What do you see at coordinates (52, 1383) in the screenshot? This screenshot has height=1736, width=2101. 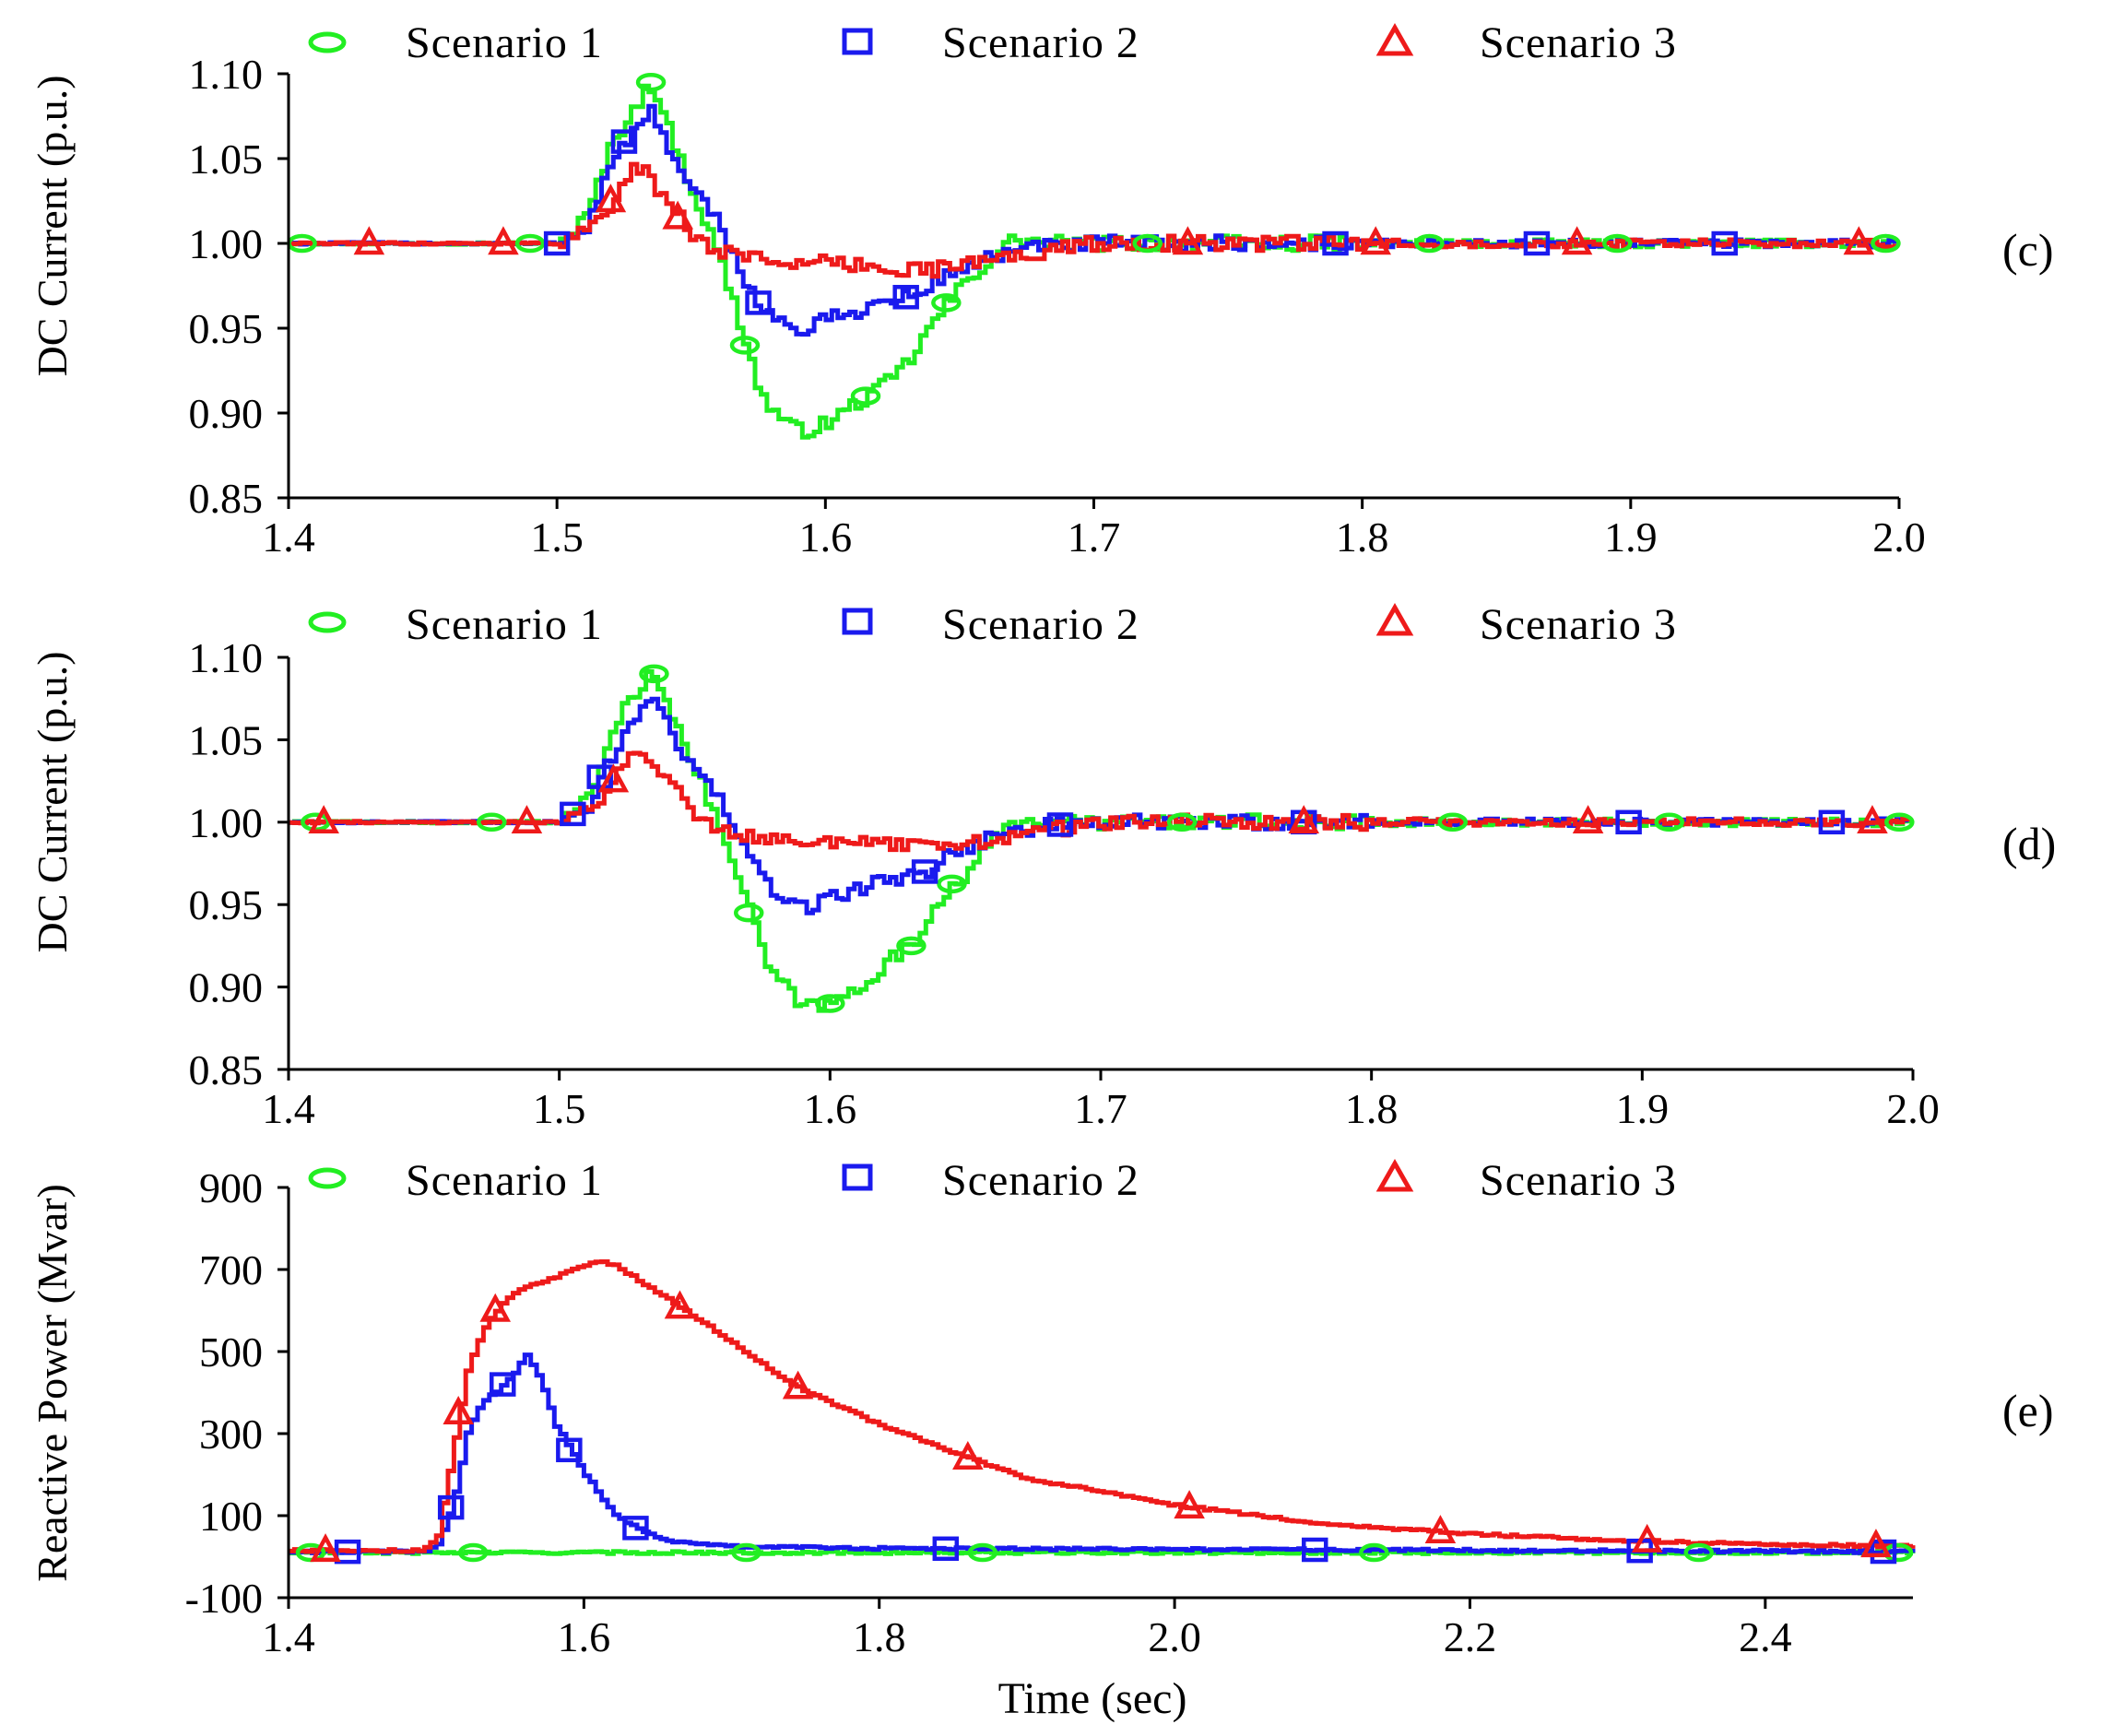 I see `y-axis-label: Reactive Power (Mvar)` at bounding box center [52, 1383].